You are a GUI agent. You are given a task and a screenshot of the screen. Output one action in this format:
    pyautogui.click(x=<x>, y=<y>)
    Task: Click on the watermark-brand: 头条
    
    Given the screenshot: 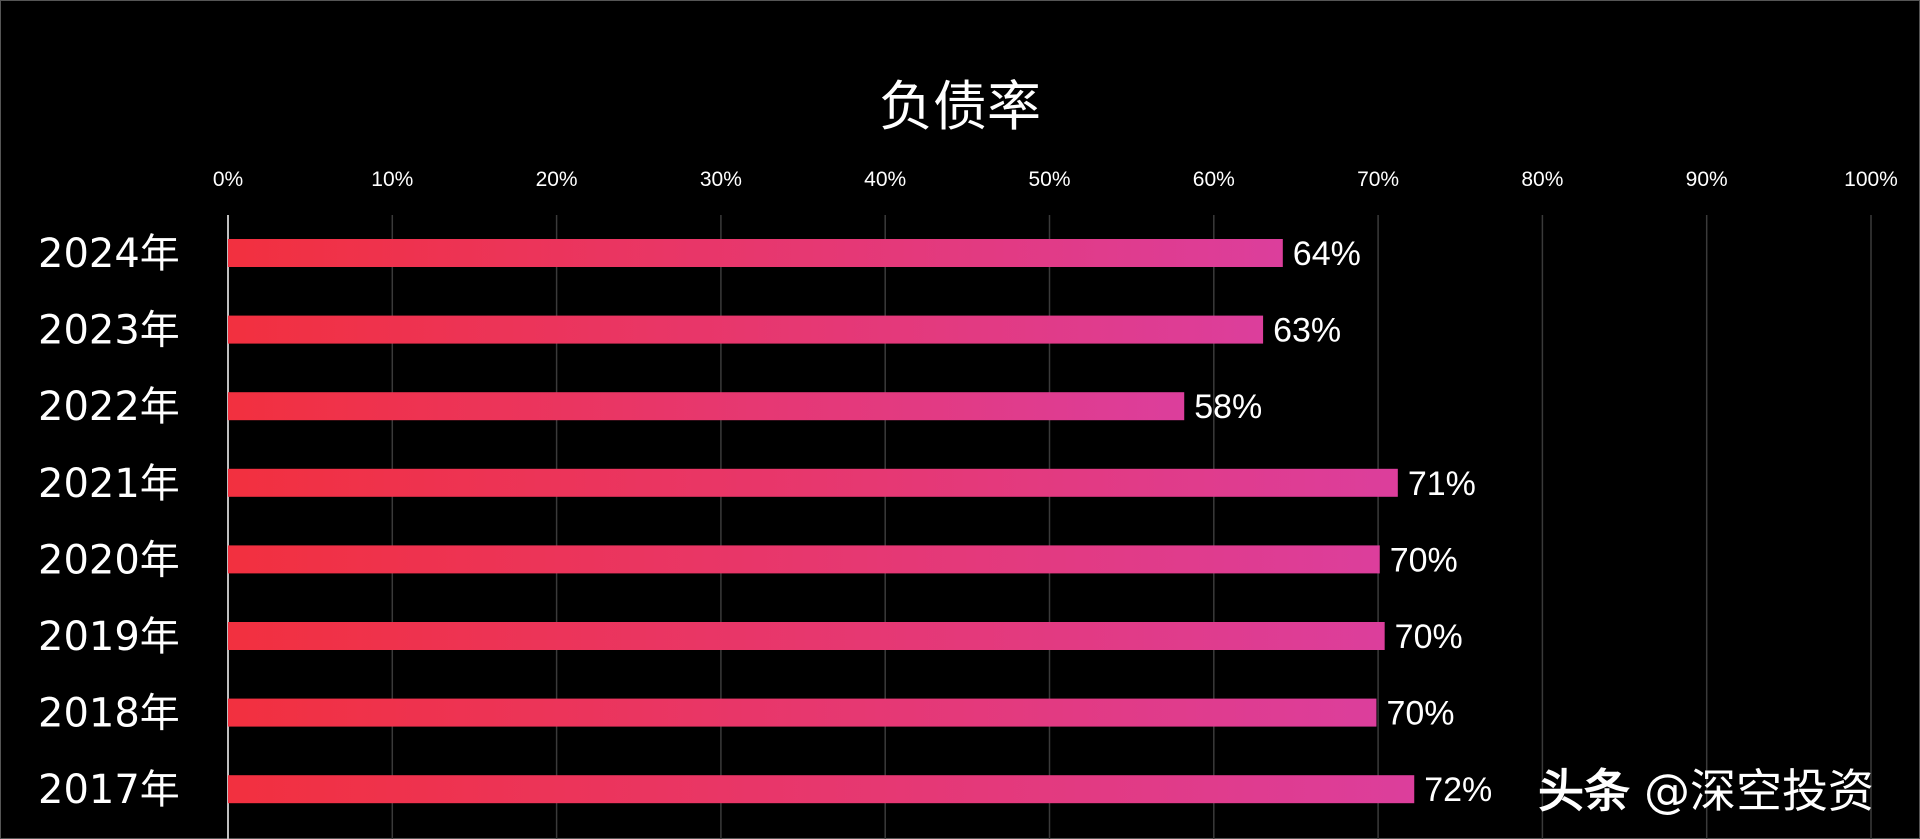 What is the action you would take?
    pyautogui.click(x=1584, y=791)
    